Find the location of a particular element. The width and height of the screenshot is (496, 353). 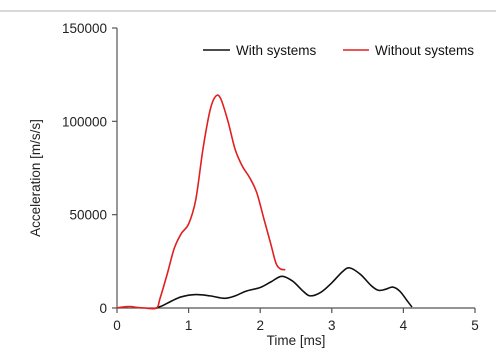

x-tick-label: 4 is located at coordinates (404, 325).